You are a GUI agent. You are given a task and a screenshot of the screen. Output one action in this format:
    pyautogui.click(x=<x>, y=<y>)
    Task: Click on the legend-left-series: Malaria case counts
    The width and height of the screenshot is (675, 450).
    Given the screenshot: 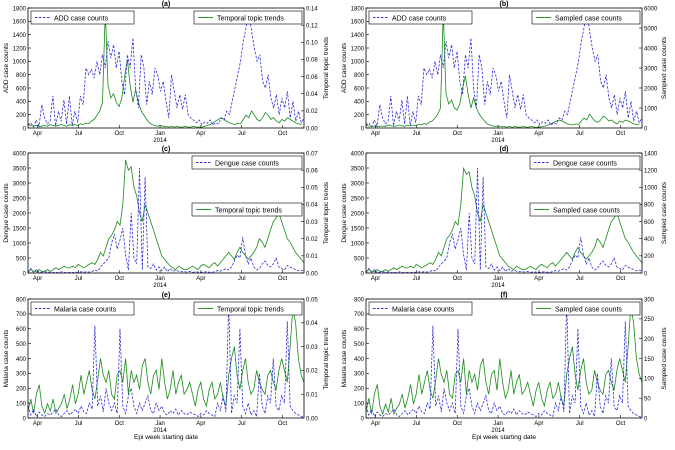 What is the action you would take?
    pyautogui.click(x=420, y=308)
    